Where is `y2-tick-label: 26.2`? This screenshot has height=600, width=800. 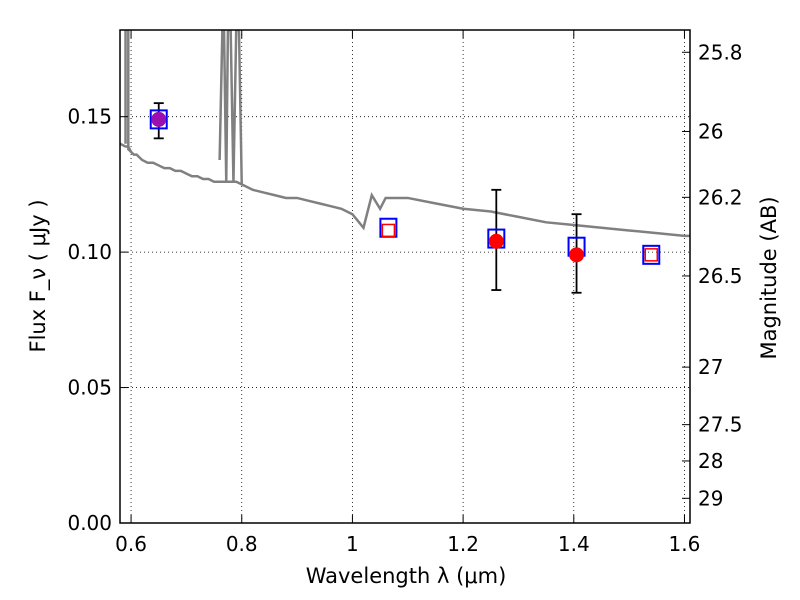 y2-tick-label: 26.2 is located at coordinates (720, 197).